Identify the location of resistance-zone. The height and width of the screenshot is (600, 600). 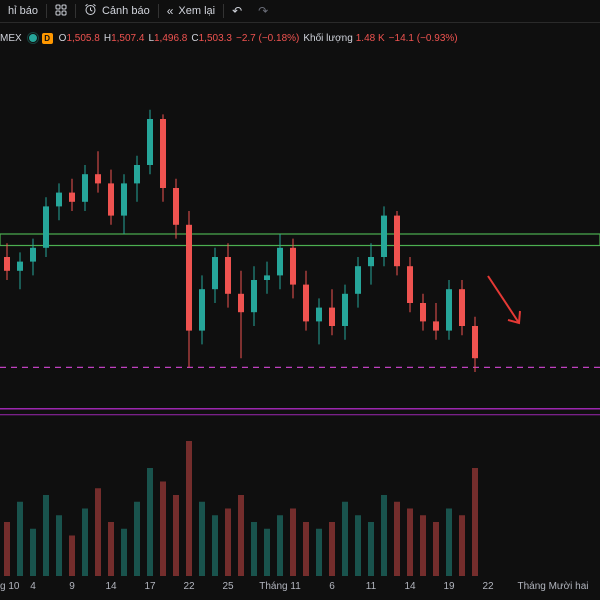
(300, 240).